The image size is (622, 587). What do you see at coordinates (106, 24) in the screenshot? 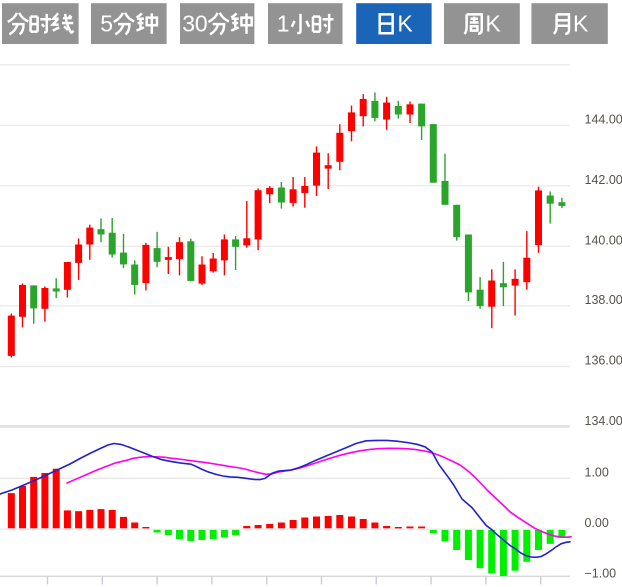
I see `svg-text: 5` at bounding box center [106, 24].